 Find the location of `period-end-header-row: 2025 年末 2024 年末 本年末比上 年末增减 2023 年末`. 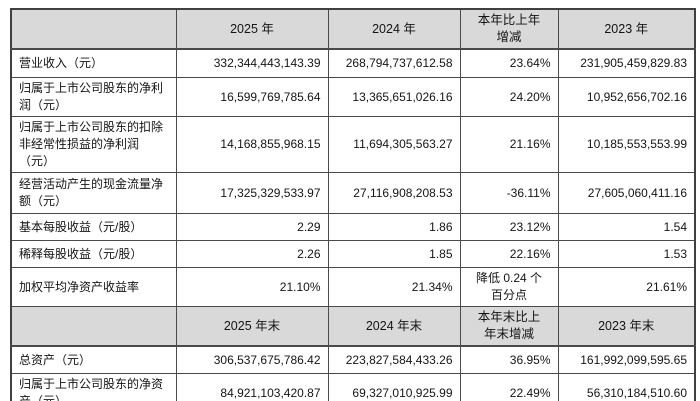

period-end-header-row: 2025 年末 2024 年末 本年末比上 年末增减 2023 年末 is located at coordinates (353, 326).